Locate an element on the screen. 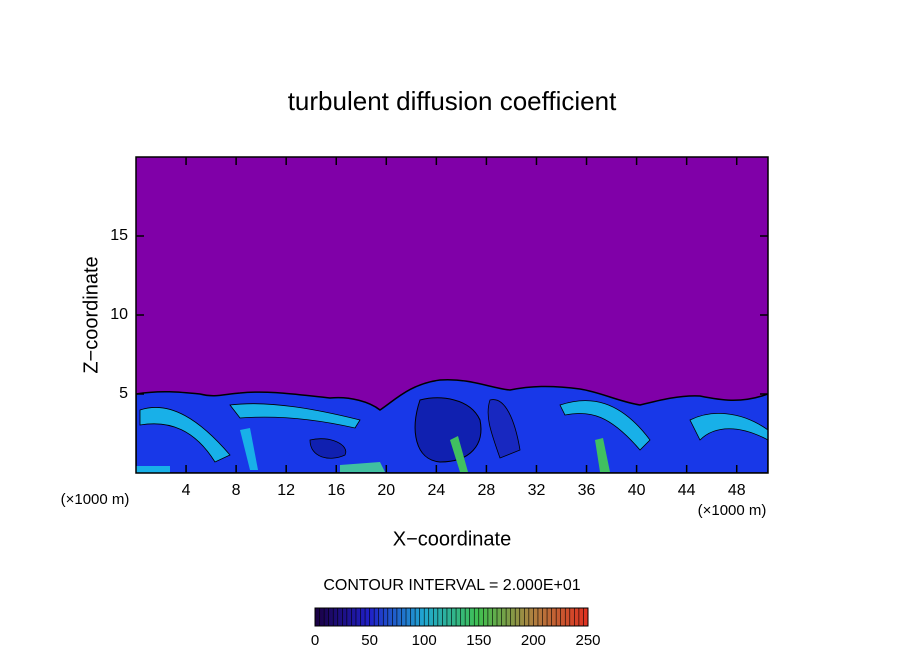 The image size is (904, 654). colorbar-tick-label: 0 is located at coordinates (315, 640).